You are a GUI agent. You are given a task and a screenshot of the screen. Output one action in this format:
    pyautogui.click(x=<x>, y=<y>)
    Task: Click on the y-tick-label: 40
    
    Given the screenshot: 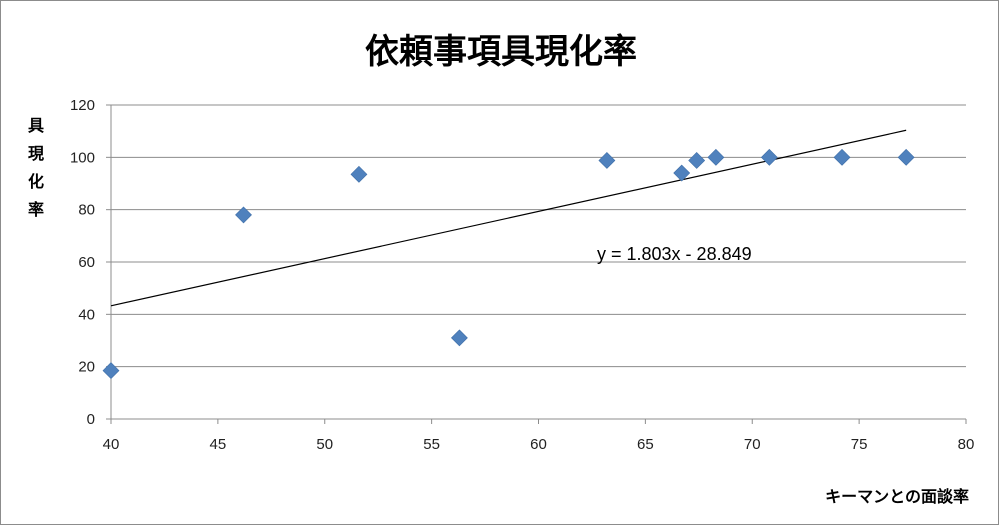 What is the action you would take?
    pyautogui.click(x=86, y=314)
    